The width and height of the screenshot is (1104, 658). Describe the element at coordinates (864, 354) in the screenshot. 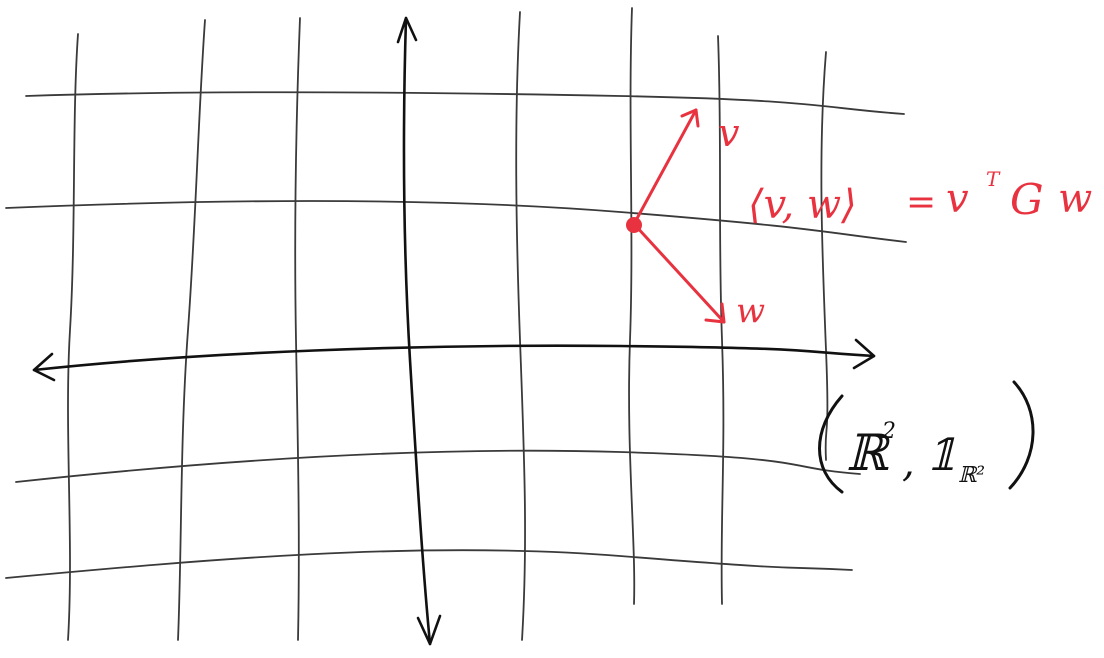

I see `x-axis-right-arrowhead` at that location.